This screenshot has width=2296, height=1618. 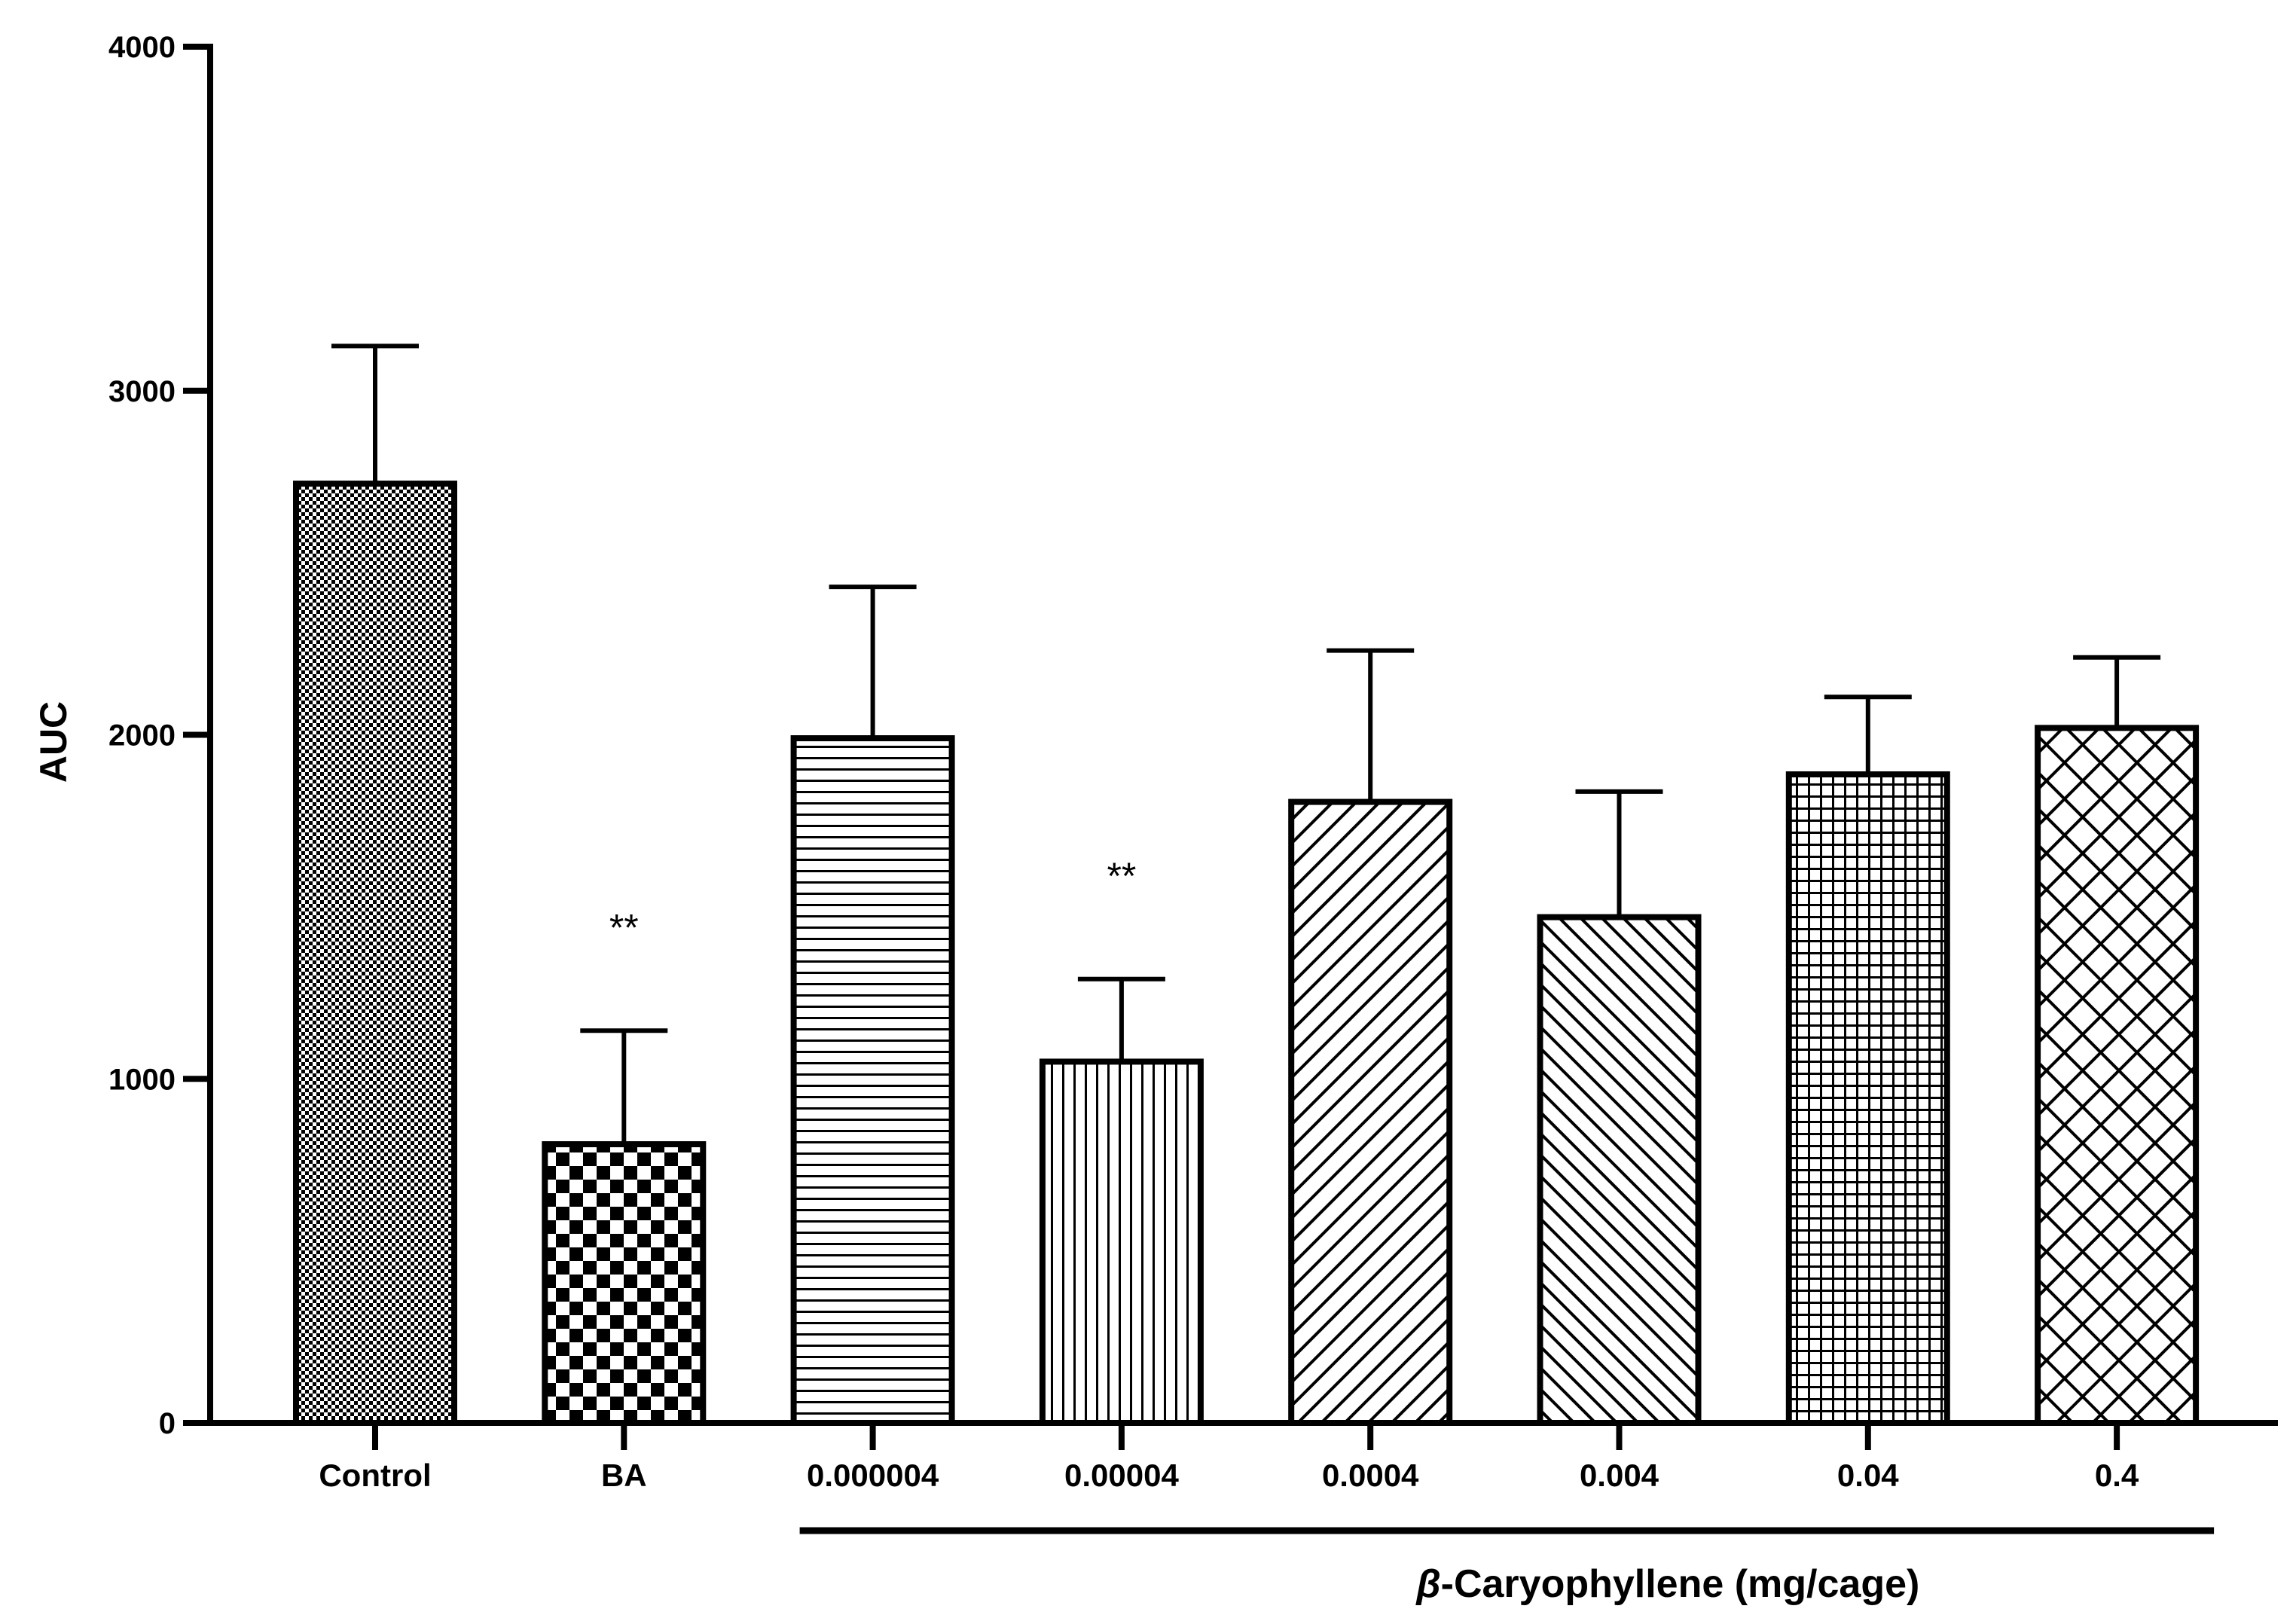 I want to click on bar-group-BA: **, so click(x=624, y=1166).